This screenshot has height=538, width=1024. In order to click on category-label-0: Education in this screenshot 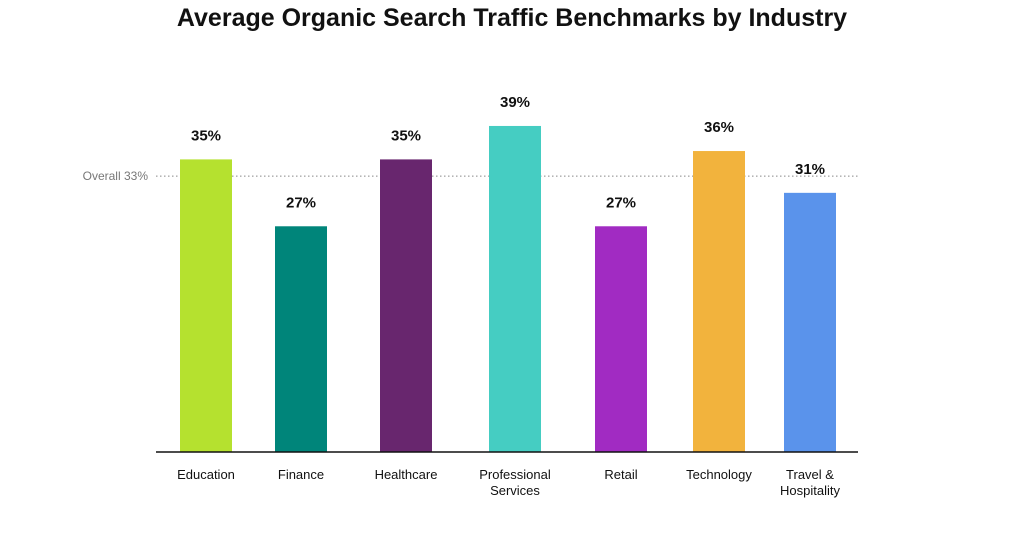, I will do `click(206, 474)`.